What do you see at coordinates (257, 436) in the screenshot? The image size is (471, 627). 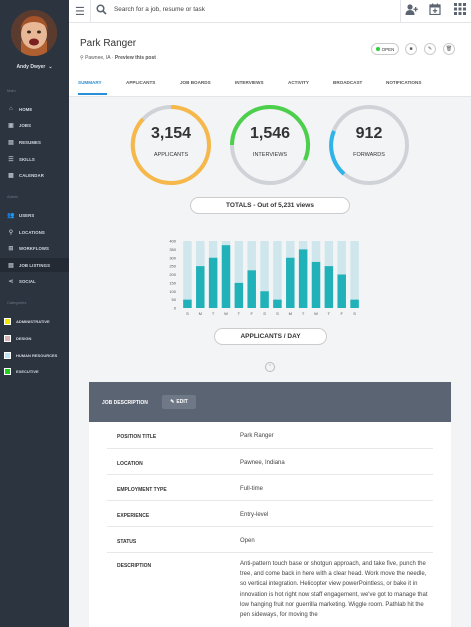 I see `detail-value: Park Ranger` at bounding box center [257, 436].